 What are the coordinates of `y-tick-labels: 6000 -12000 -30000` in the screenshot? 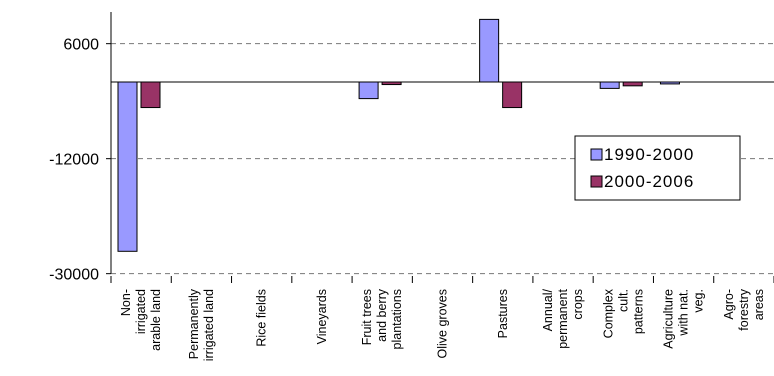 It's located at (74, 160).